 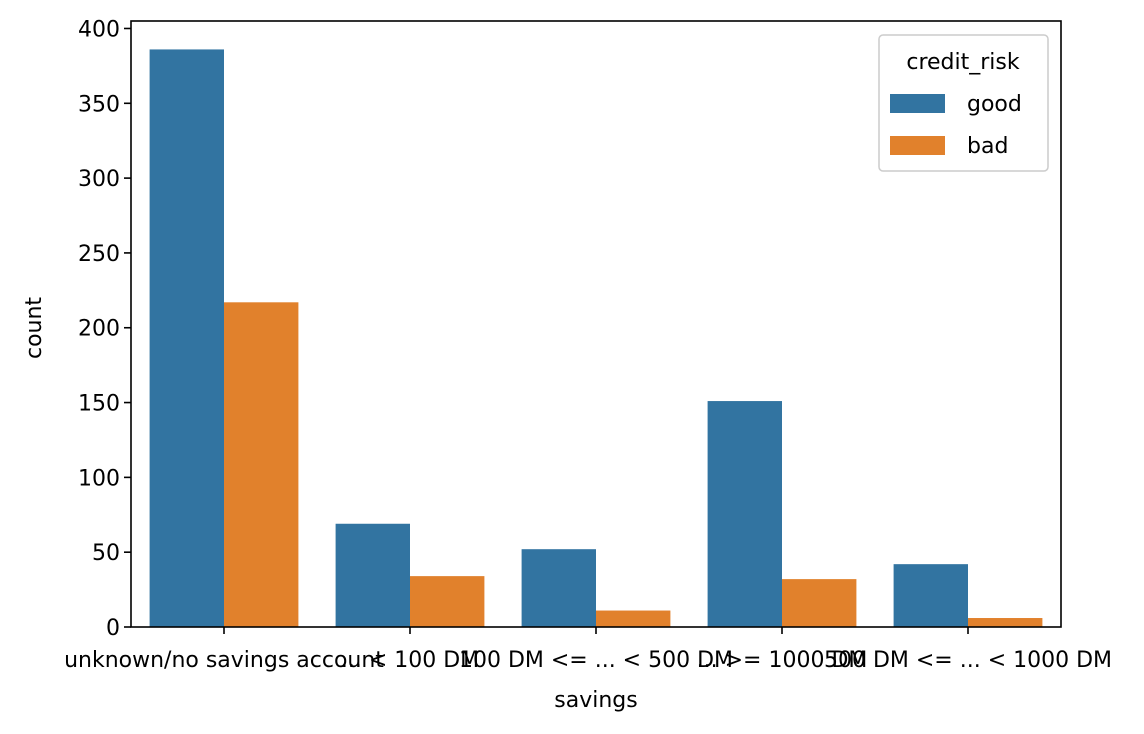 What do you see at coordinates (963, 62) in the screenshot?
I see `legend-title: credit_risk` at bounding box center [963, 62].